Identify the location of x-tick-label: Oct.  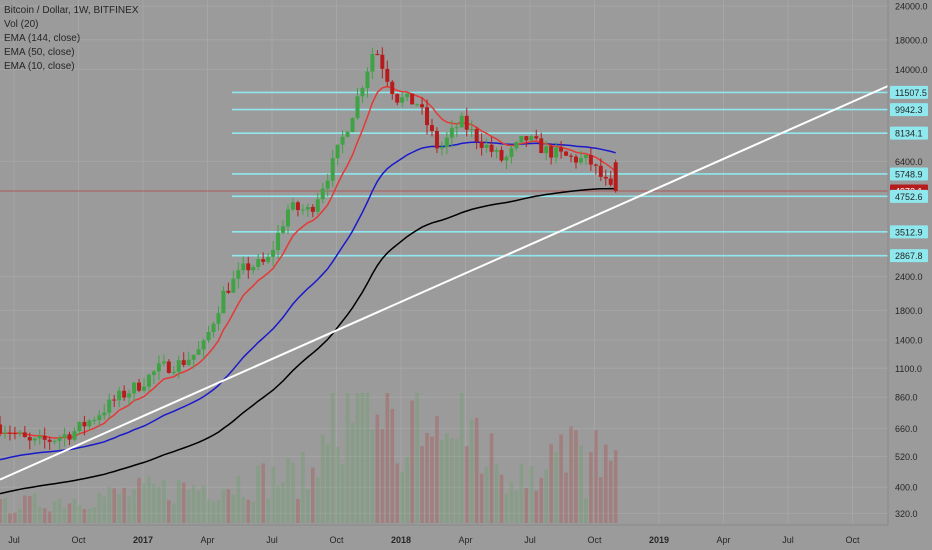
(852, 540).